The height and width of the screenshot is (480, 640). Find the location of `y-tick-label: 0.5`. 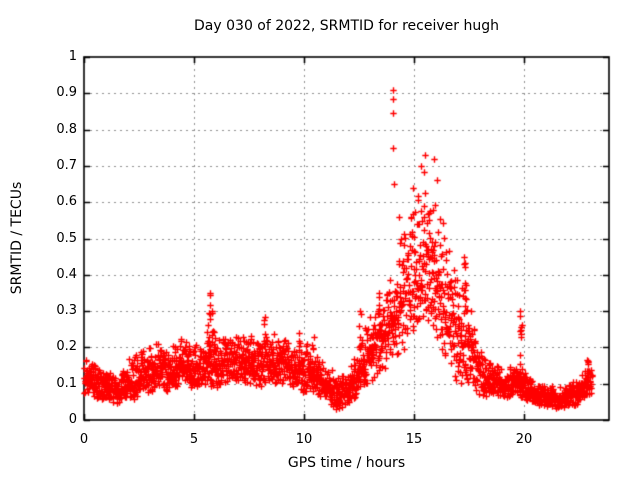

y-tick-label: 0.5 is located at coordinates (66, 238).